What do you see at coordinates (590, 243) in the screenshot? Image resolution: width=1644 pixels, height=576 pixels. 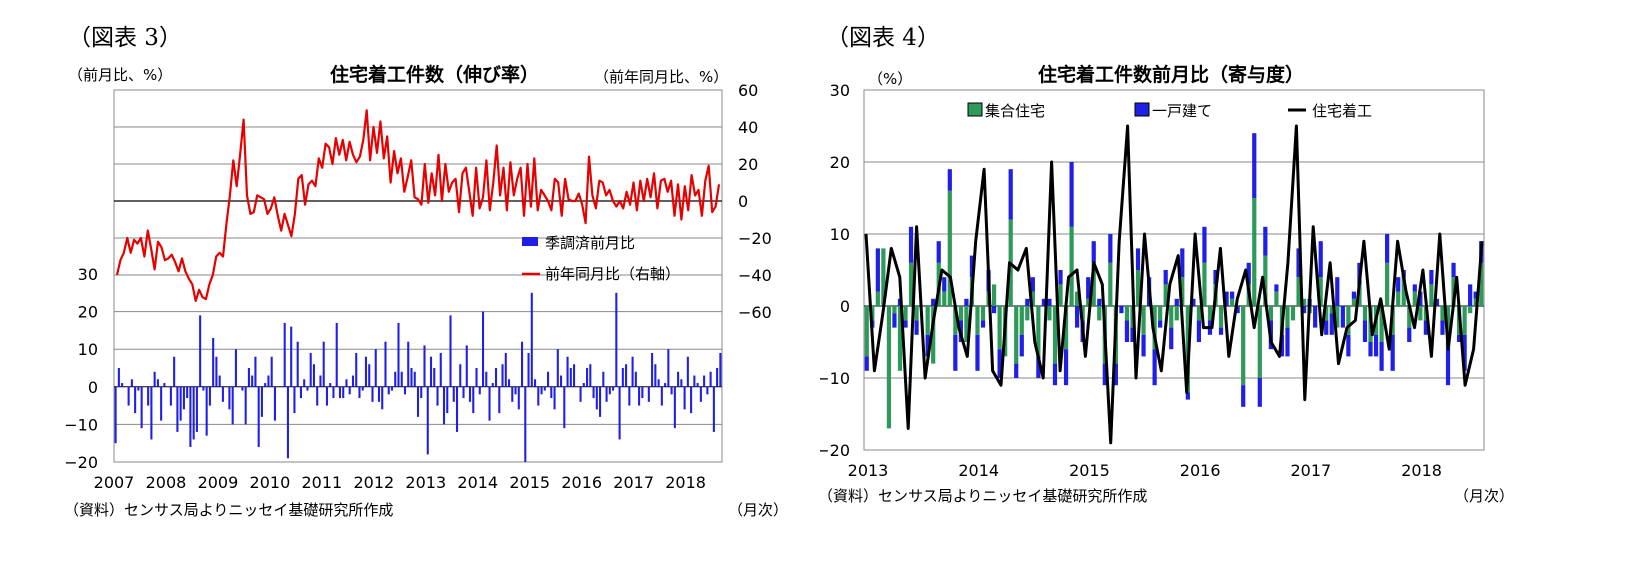 I see `legend-label-bar: 季調済前月比` at bounding box center [590, 243].